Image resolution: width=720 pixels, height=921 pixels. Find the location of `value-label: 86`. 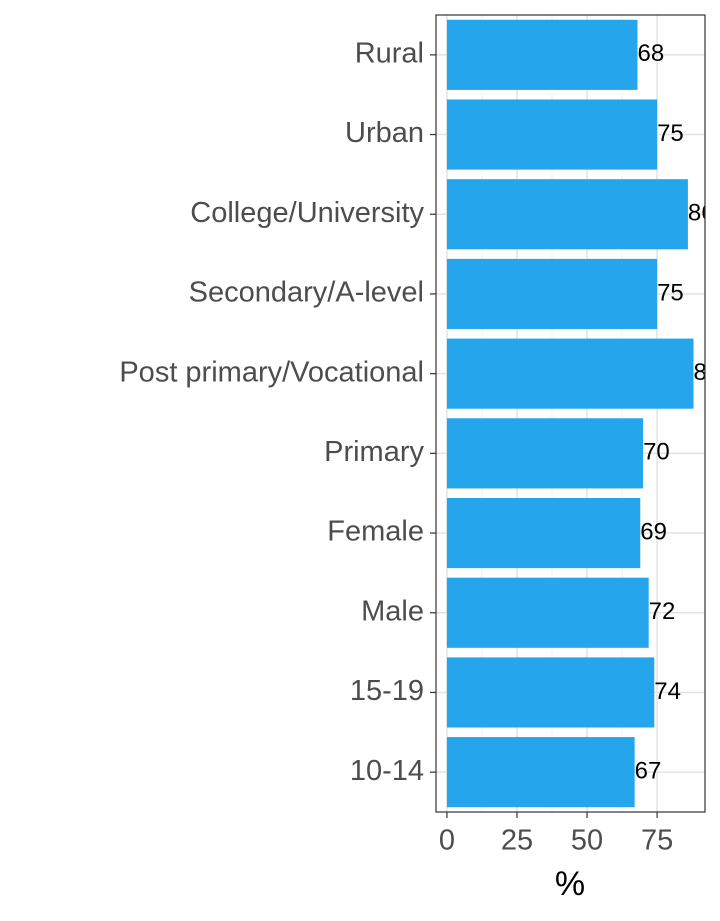

value-label: 86 is located at coordinates (701, 213).